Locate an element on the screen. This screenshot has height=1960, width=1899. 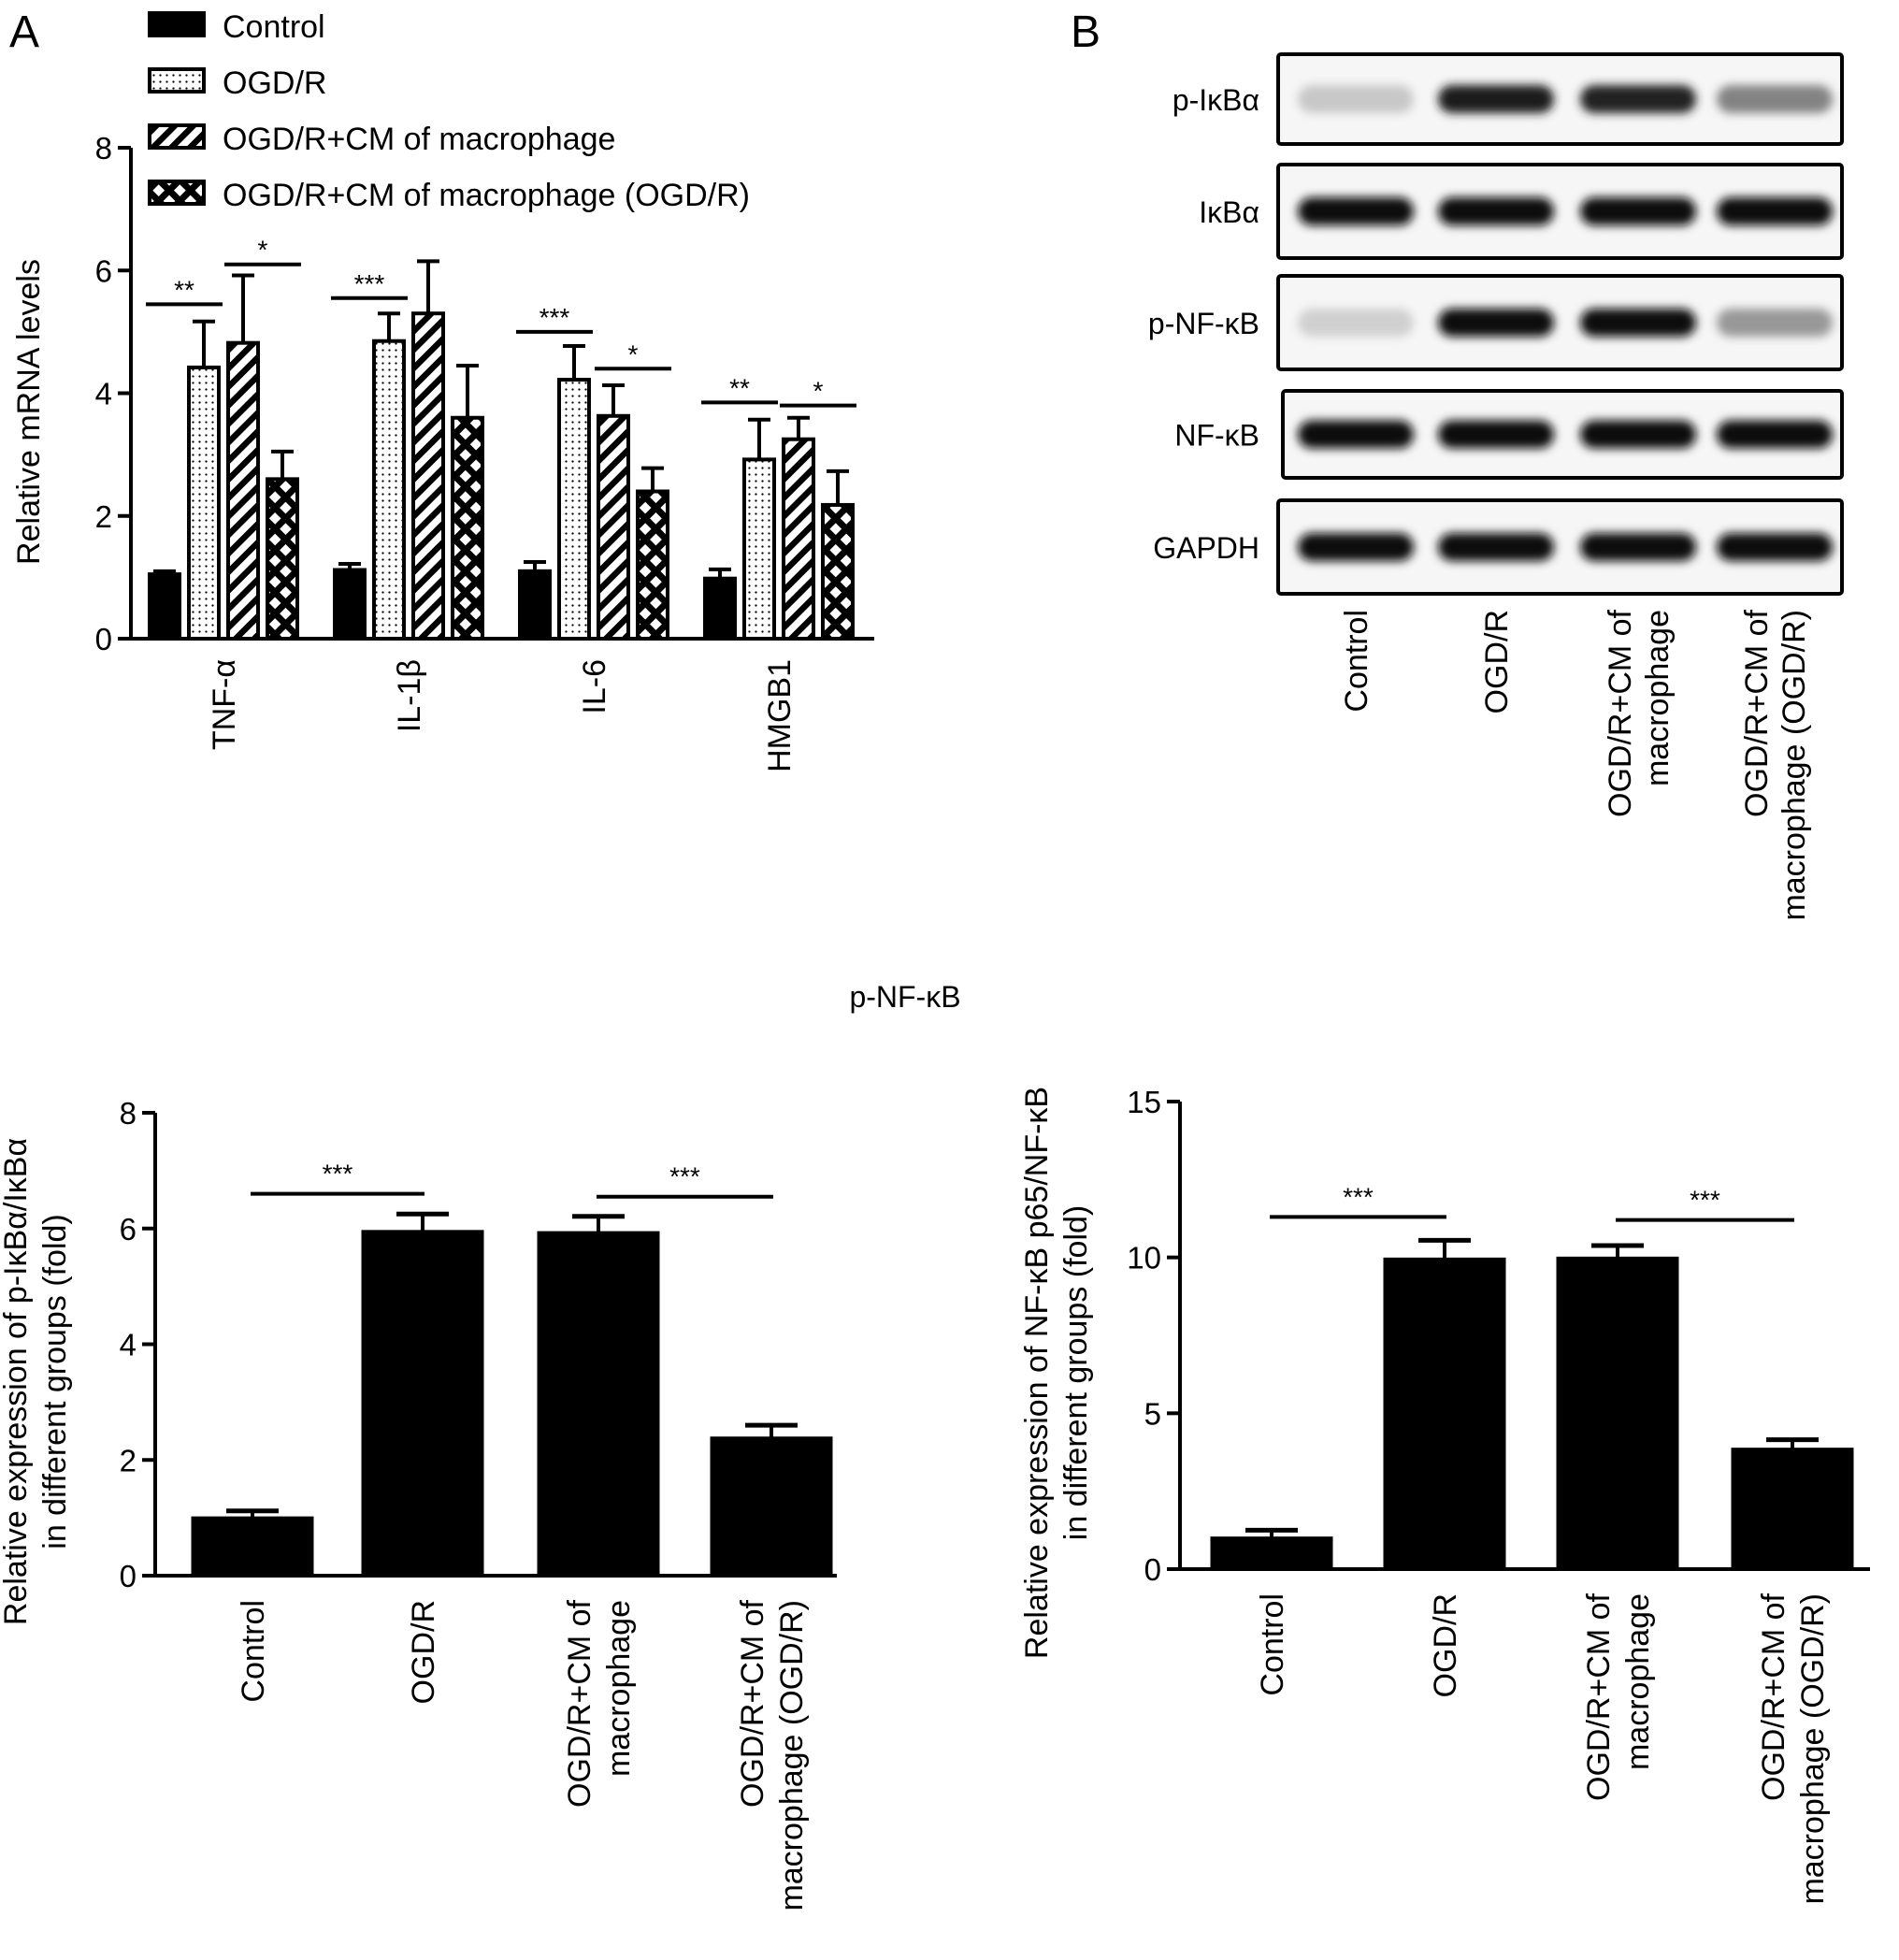
y-tick-label: 0 is located at coordinates (103, 639).